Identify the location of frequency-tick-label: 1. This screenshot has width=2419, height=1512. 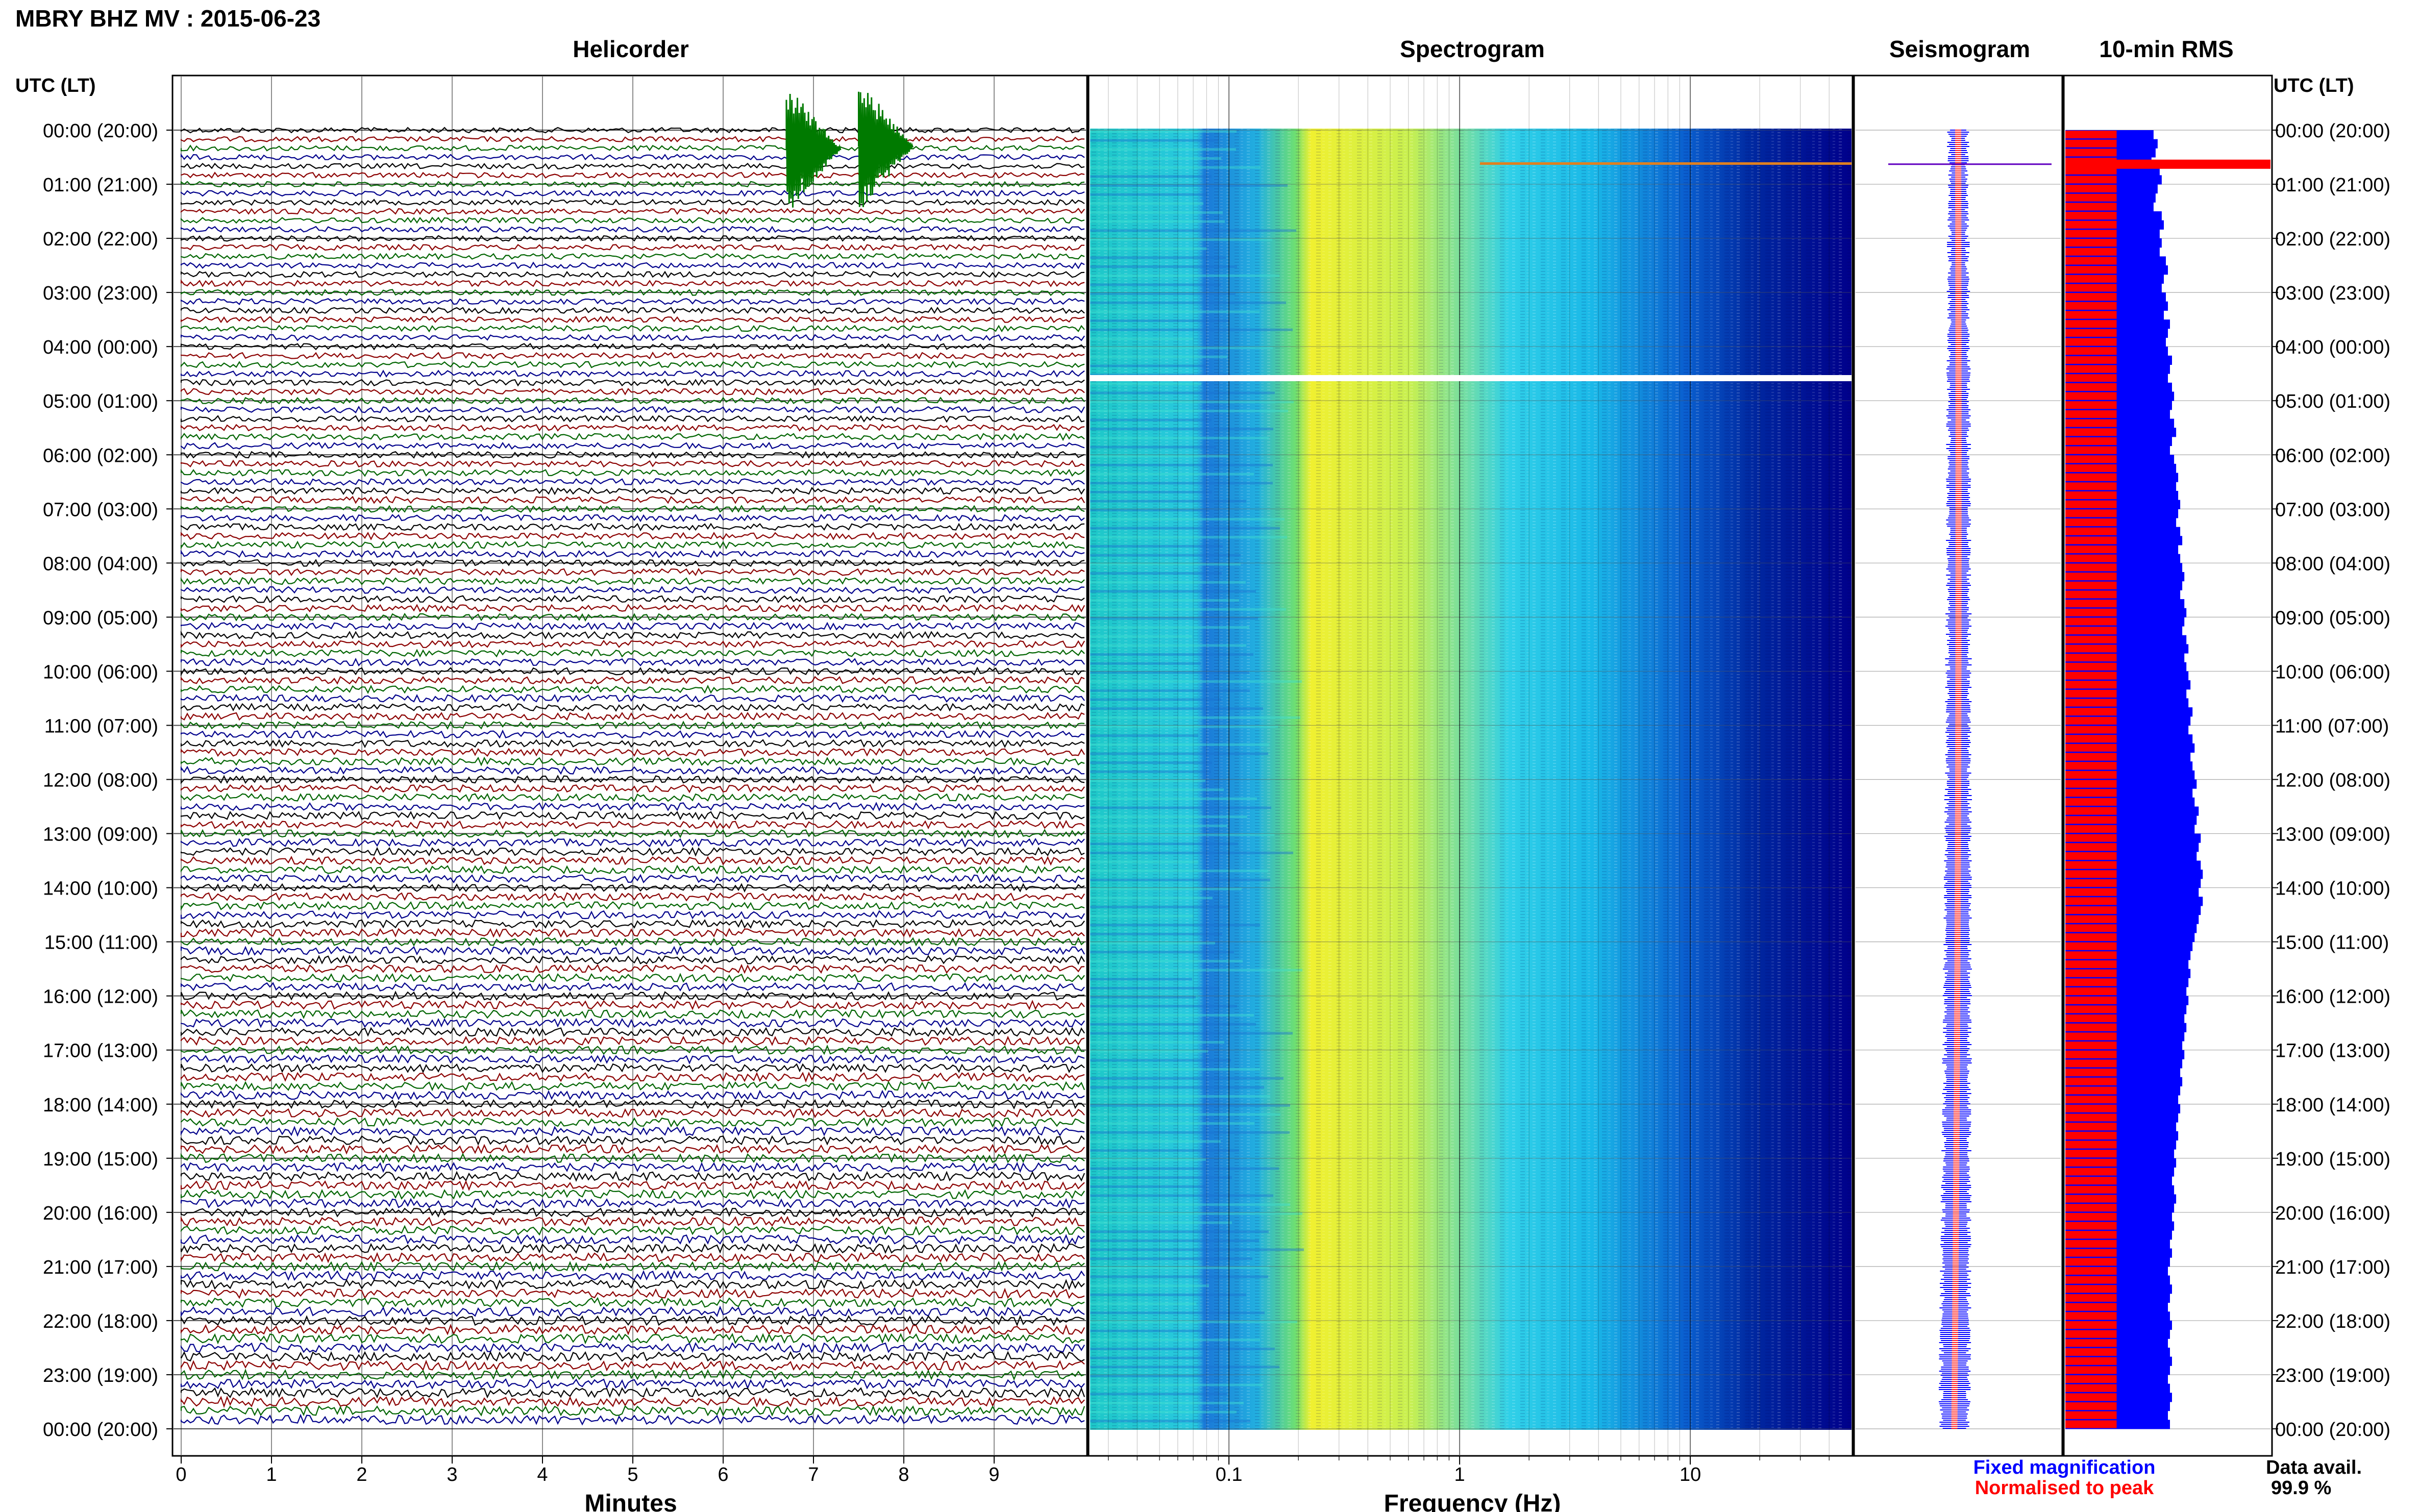
(1459, 1474).